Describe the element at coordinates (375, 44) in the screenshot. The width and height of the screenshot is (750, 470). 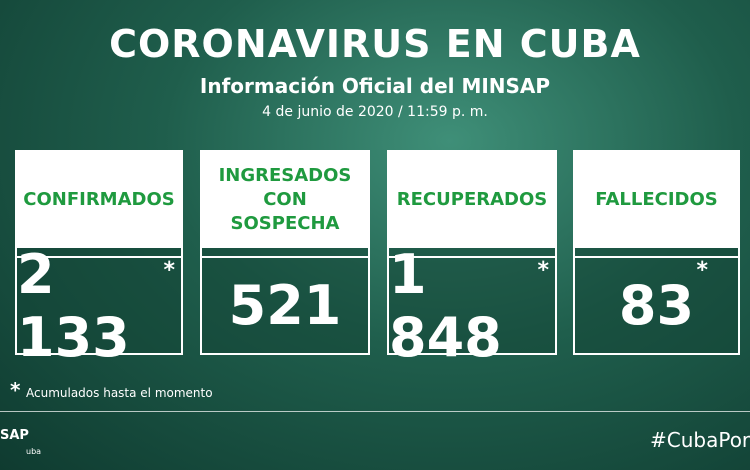
I see `title: CORONAVIRUS EN CUBA` at that location.